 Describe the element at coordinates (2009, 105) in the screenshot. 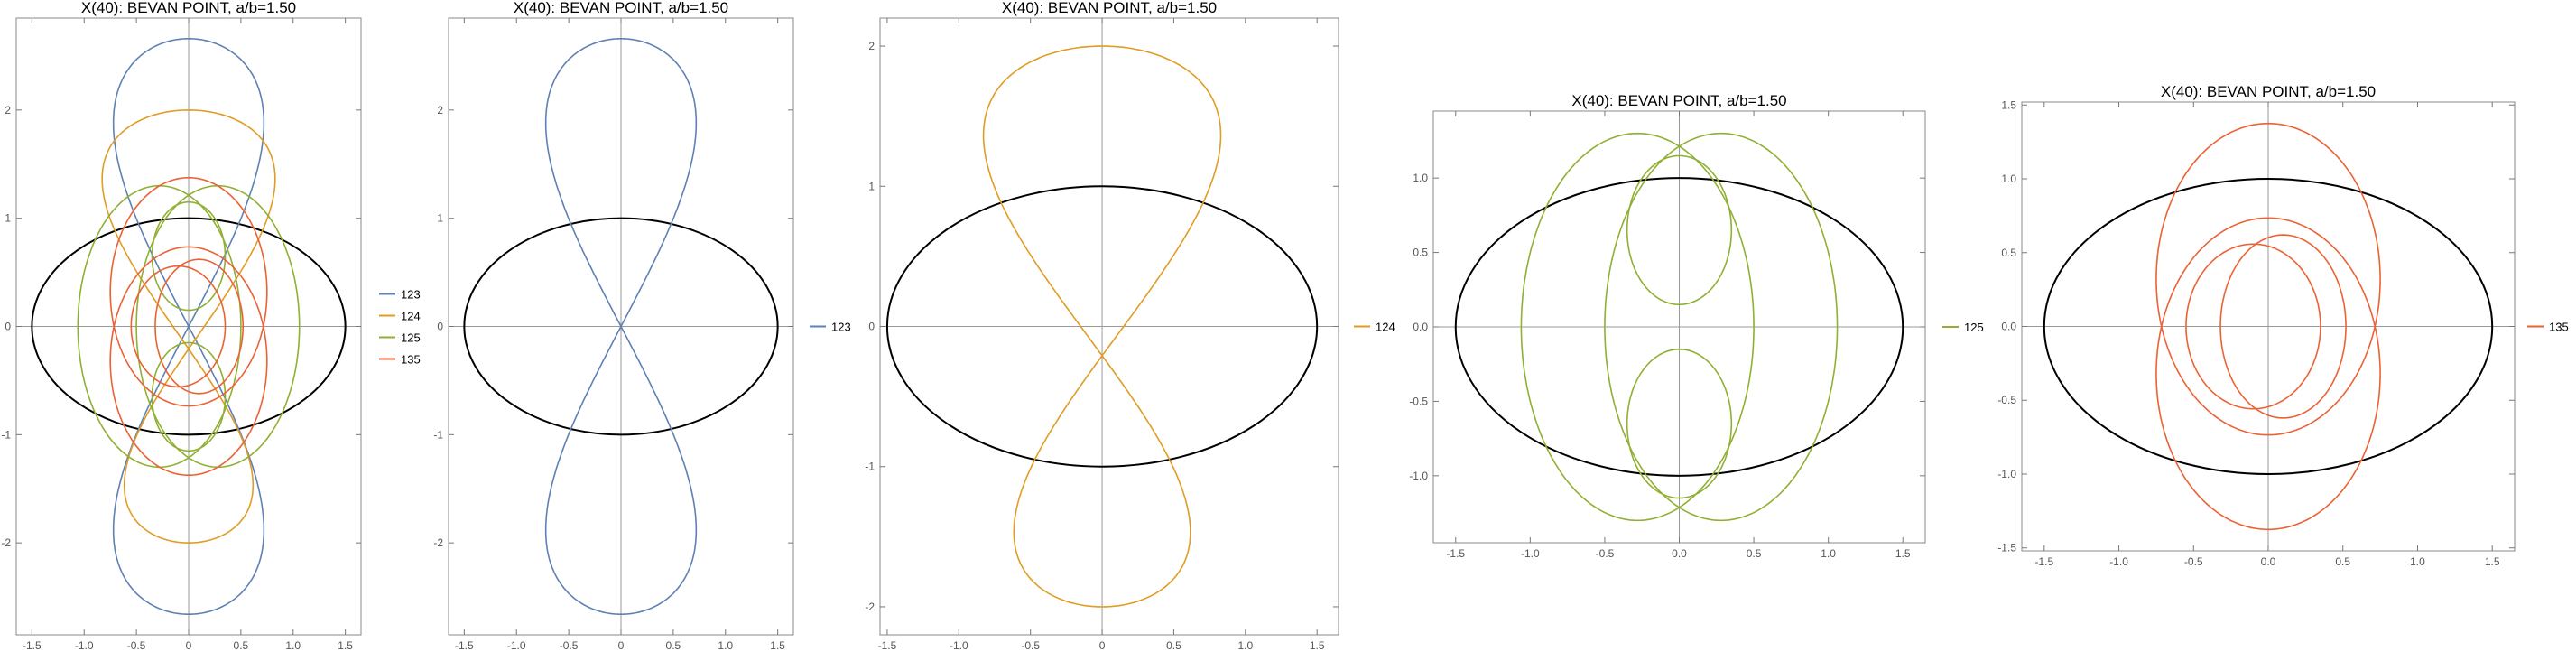

I see `y-tick-label: 1.5` at that location.